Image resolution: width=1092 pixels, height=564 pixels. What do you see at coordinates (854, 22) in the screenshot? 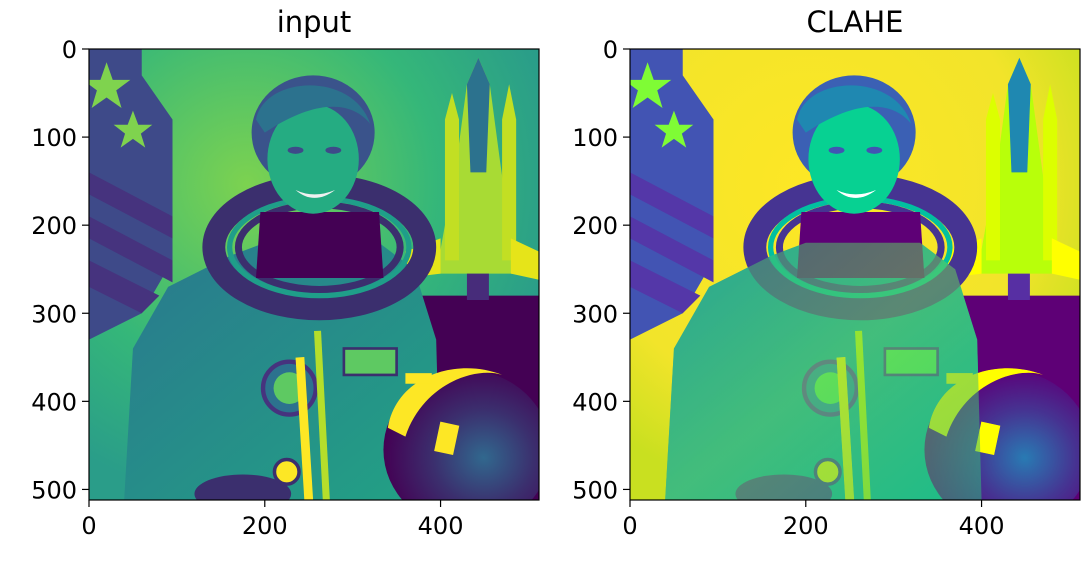
I see `panel-title: CLAHE` at bounding box center [854, 22].